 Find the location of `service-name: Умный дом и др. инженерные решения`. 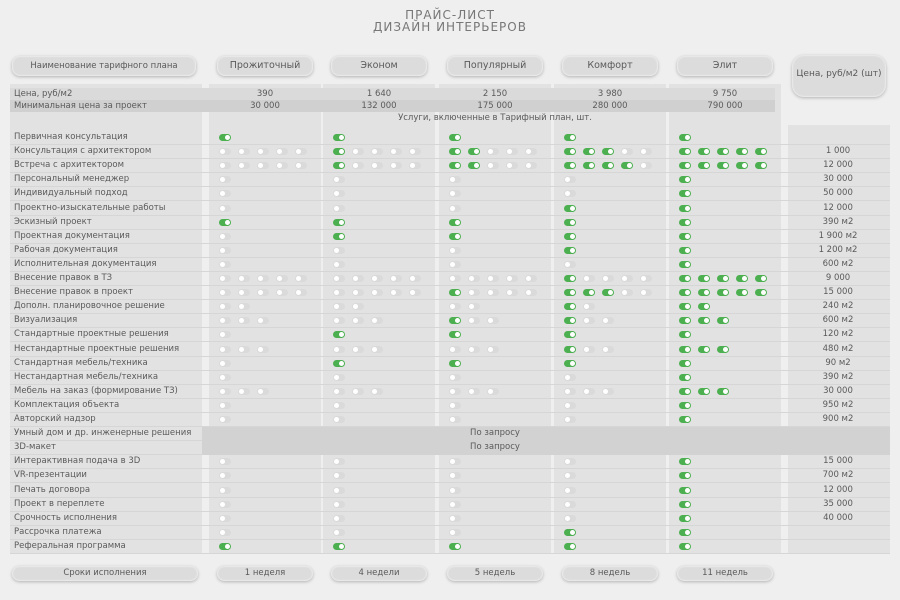

service-name: Умный дом и др. инженерные решения is located at coordinates (103, 433).